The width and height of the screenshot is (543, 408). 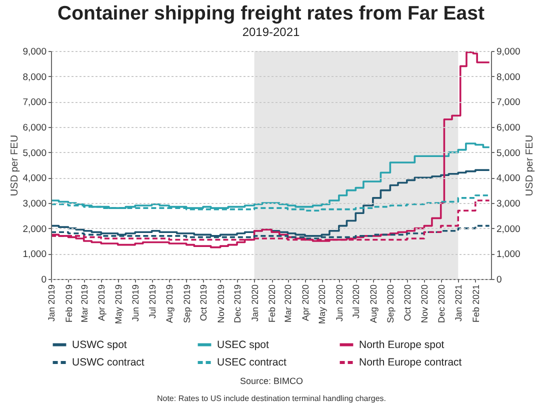 I want to click on y2-tick-label: 6,000, so click(x=508, y=128).